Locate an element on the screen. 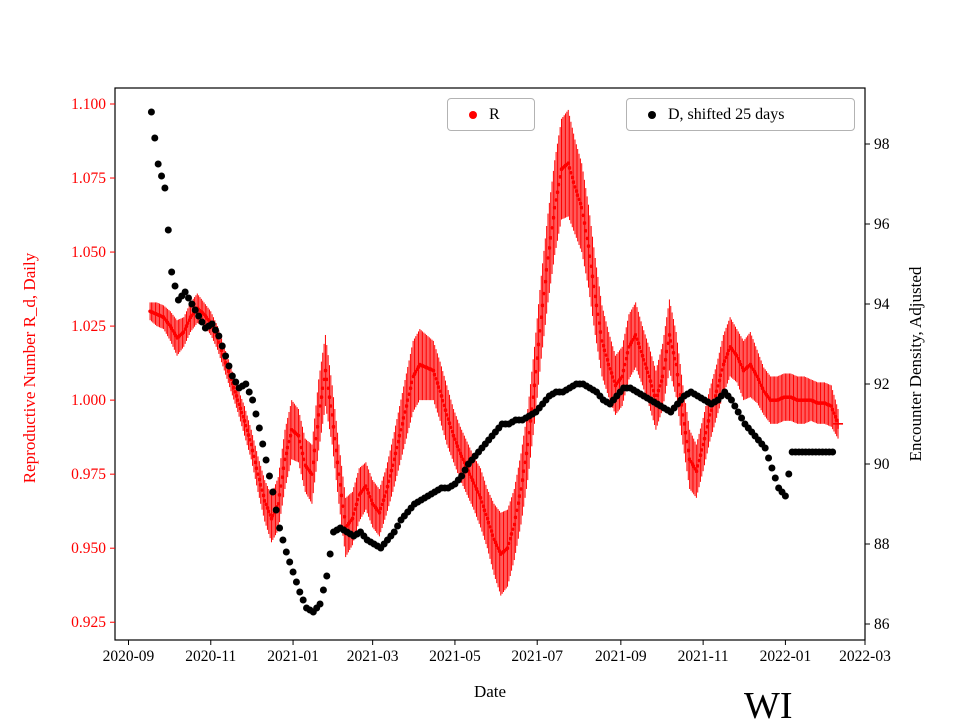  d-series-marker-icon is located at coordinates (652, 114).